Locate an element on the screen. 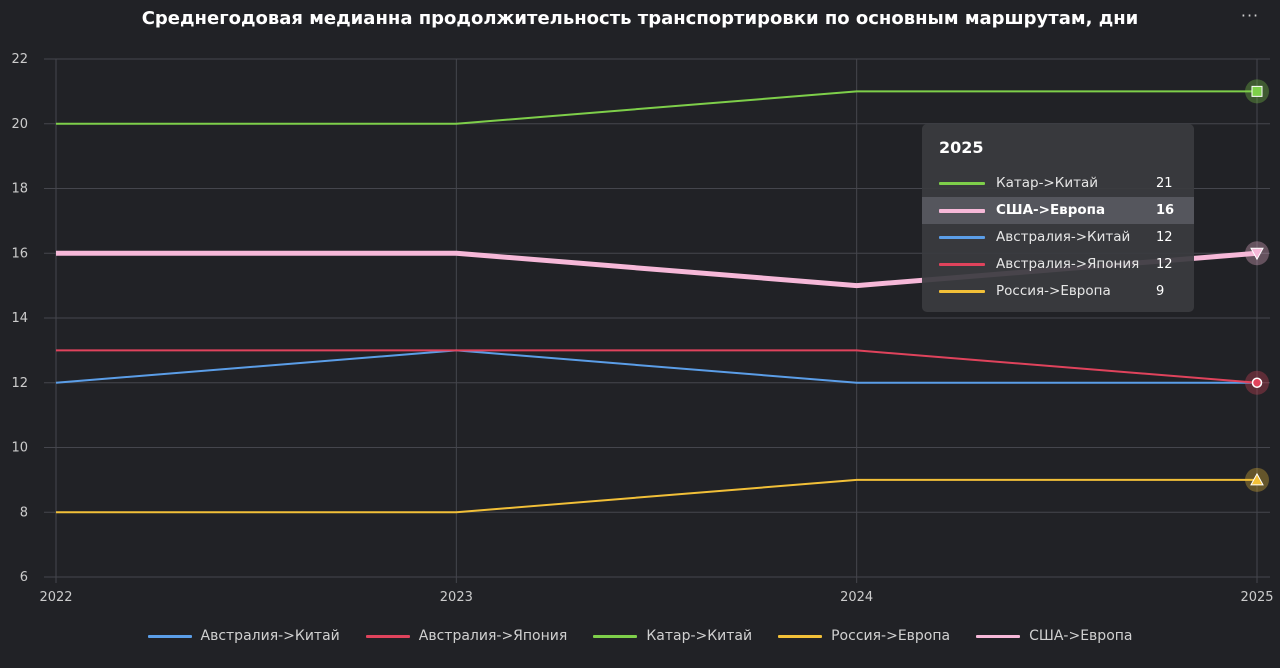 Image resolution: width=1280 pixels, height=668 pixels. legend-item: Россия->Европа is located at coordinates (864, 636).